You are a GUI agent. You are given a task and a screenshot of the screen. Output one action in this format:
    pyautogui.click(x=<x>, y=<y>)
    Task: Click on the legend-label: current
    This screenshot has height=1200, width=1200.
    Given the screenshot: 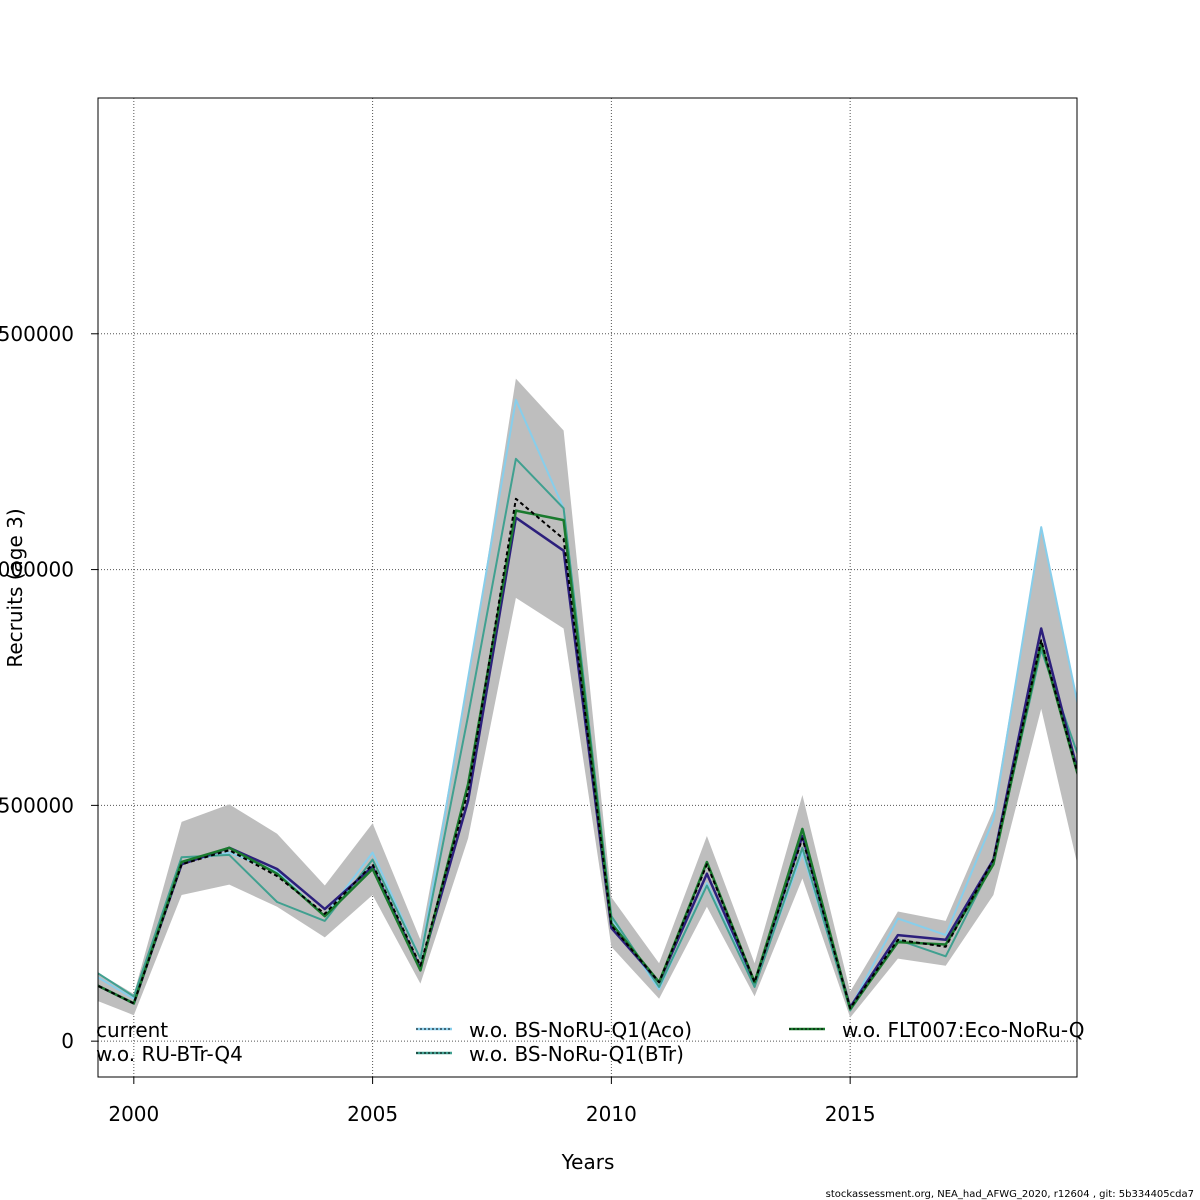 What is the action you would take?
    pyautogui.click(x=132, y=1030)
    